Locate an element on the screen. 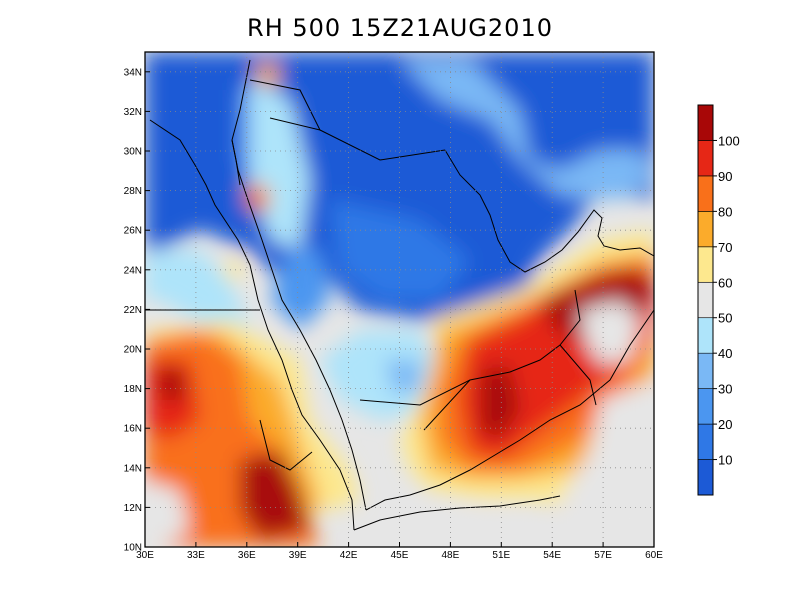 The image size is (800, 600). x-tick-label: 42E is located at coordinates (349, 555).